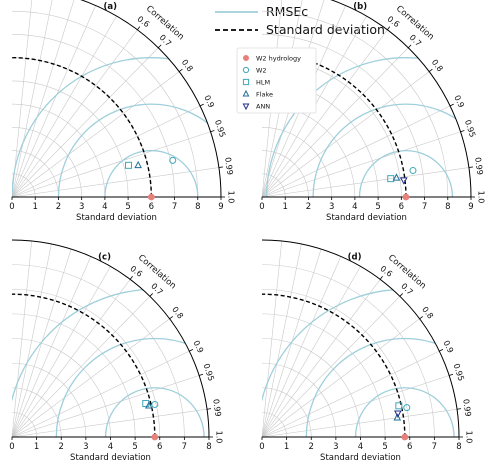 The width and height of the screenshot is (500, 469). Describe the element at coordinates (287, 11) in the screenshot. I see `rmse-legend-label: RMSEc` at that location.